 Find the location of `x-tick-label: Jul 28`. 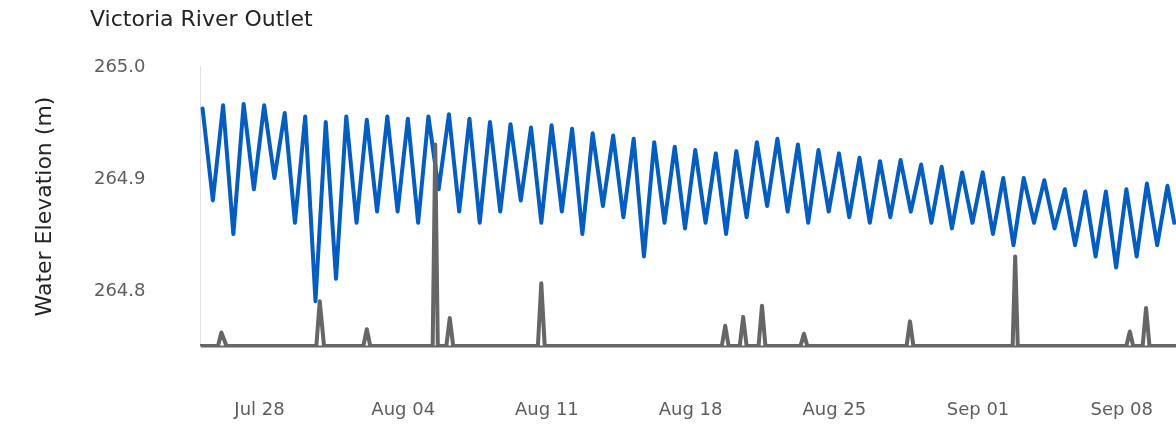

x-tick-label: Jul 28 is located at coordinates (259, 408).